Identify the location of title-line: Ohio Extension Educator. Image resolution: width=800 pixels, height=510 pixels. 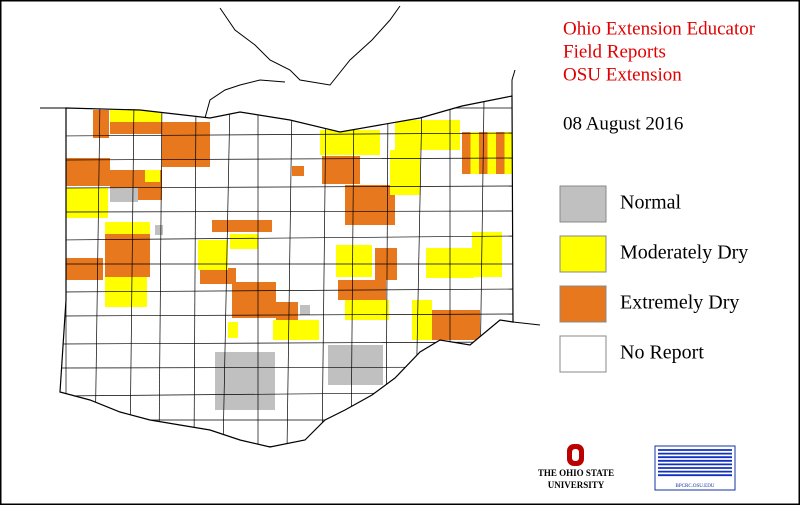
(659, 28).